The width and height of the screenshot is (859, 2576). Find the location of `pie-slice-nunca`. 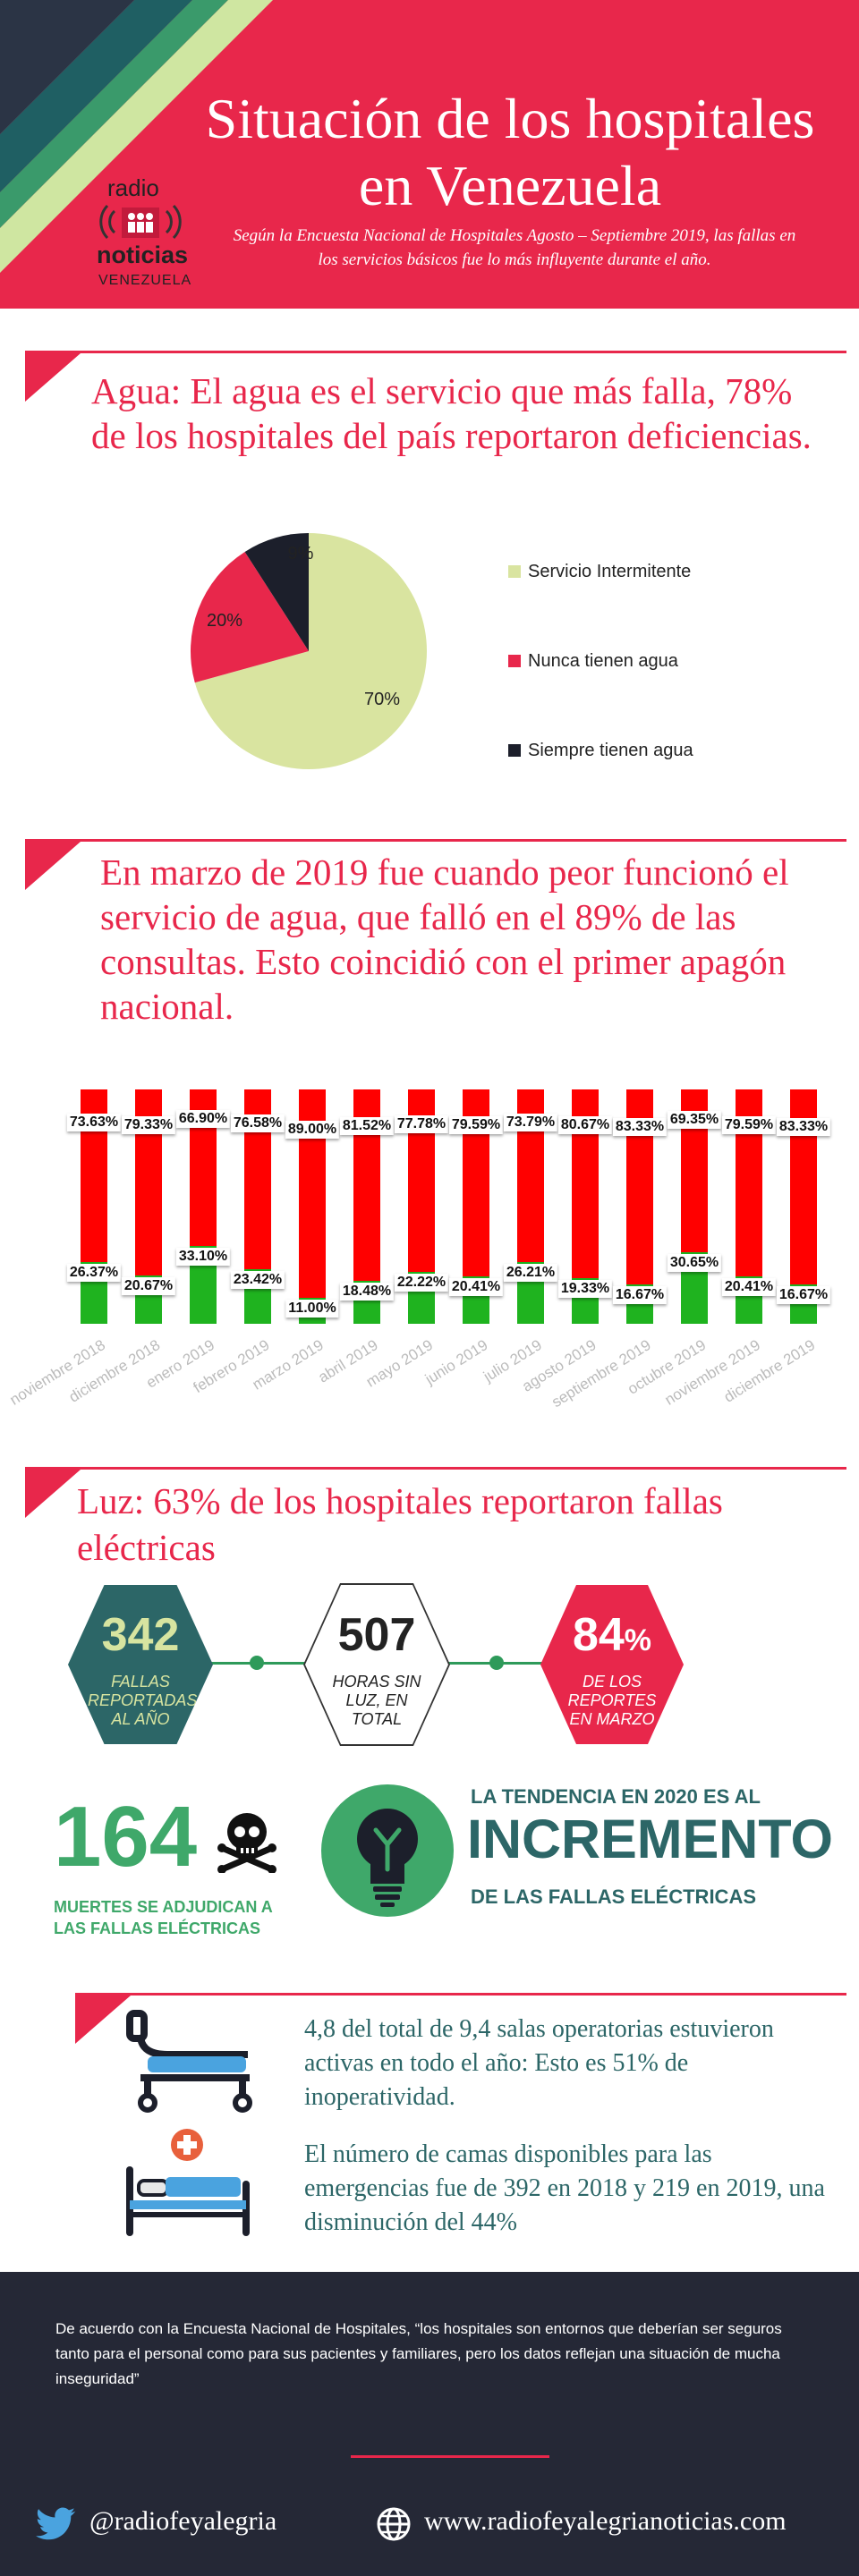

pie-slice-nunca is located at coordinates (250, 617).